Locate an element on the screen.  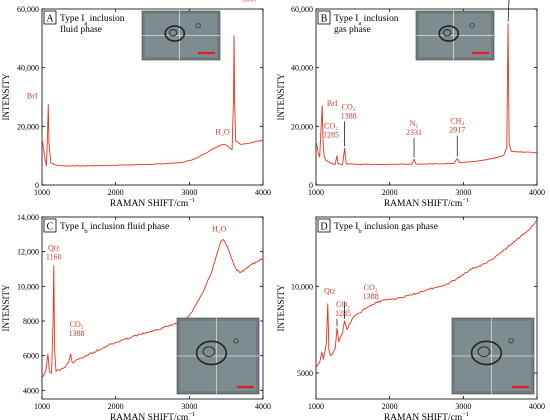
panel-title: Type Ib inclusion gas phase is located at coordinates (386, 228).